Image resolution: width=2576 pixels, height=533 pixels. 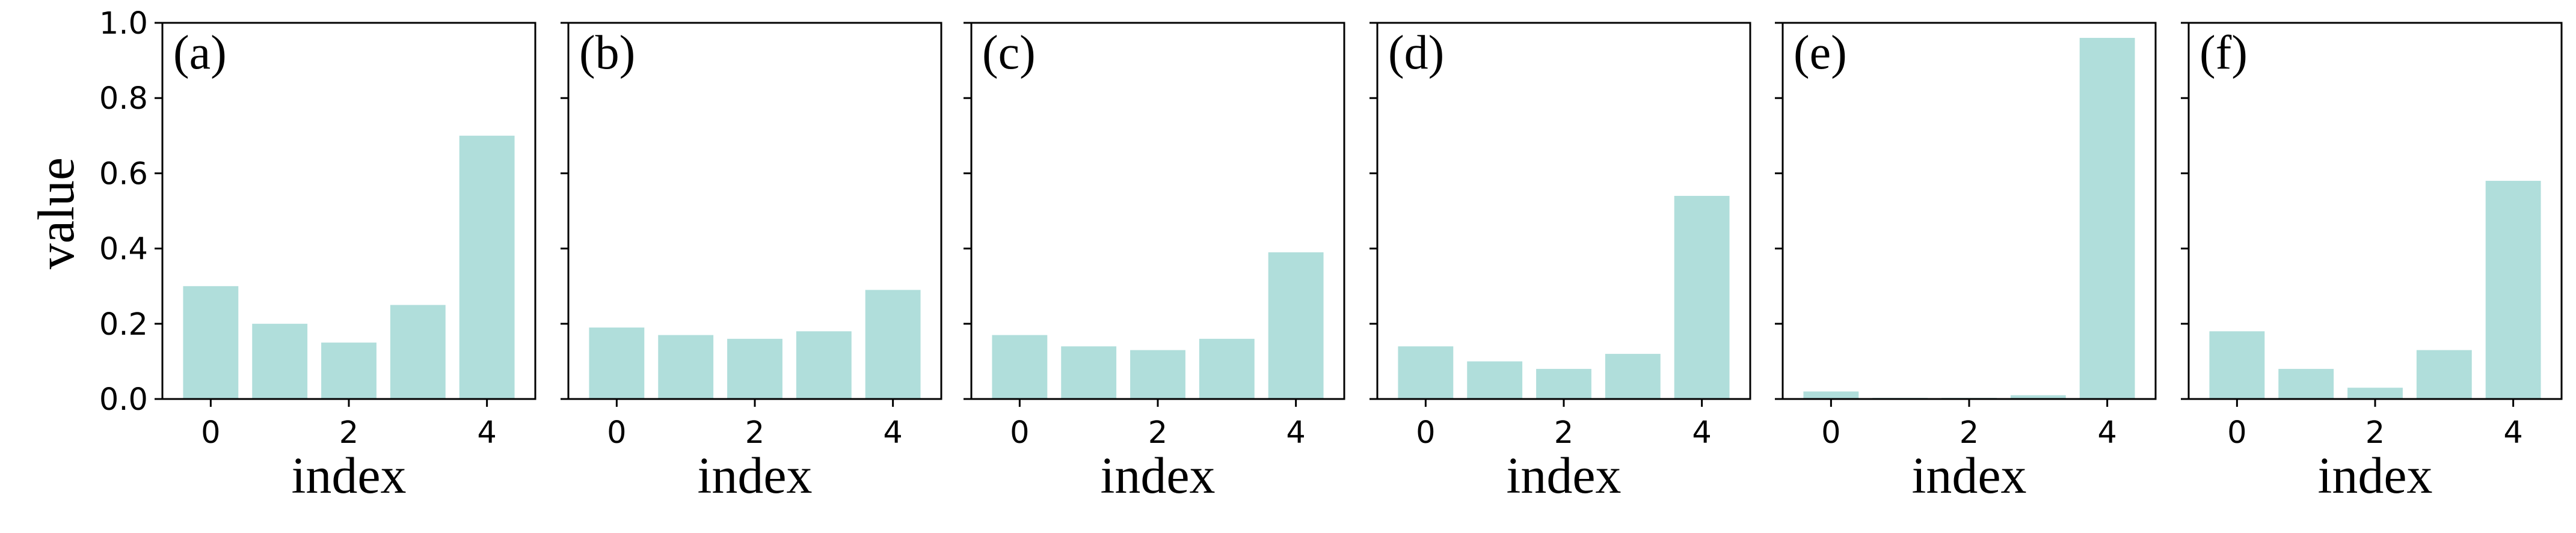 I want to click on y-tick-label: 0.8, so click(x=124, y=99).